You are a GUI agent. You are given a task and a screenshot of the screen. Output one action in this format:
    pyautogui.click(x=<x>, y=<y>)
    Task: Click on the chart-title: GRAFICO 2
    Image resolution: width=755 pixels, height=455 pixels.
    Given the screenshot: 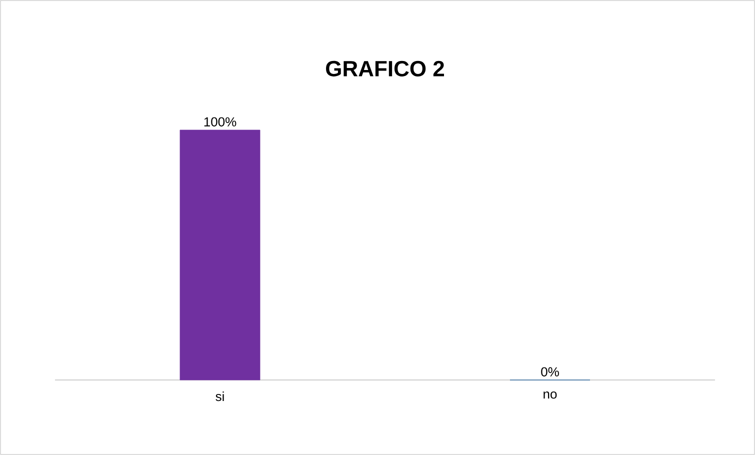 What is the action you would take?
    pyautogui.click(x=385, y=68)
    